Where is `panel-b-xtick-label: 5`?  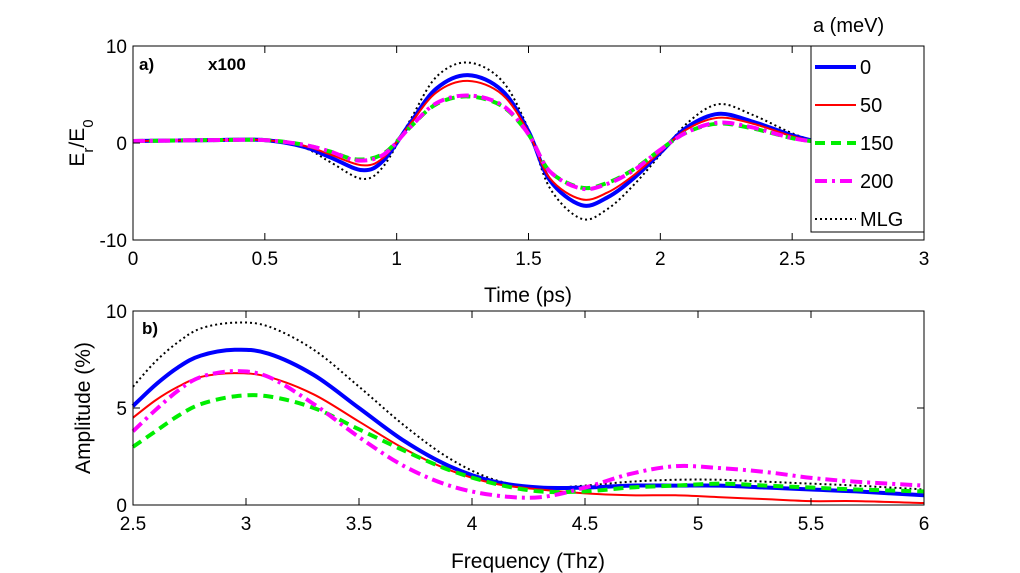 panel-b-xtick-label: 5 is located at coordinates (698, 524).